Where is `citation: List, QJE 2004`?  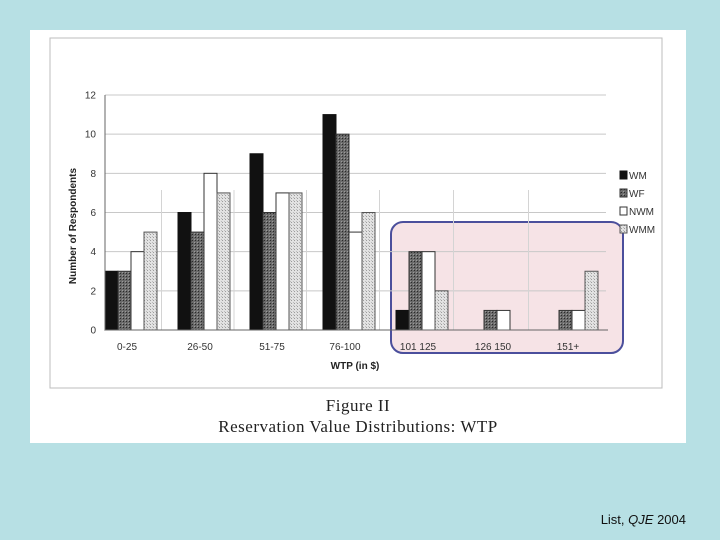
citation: List, QJE 2004 is located at coordinates (643, 519).